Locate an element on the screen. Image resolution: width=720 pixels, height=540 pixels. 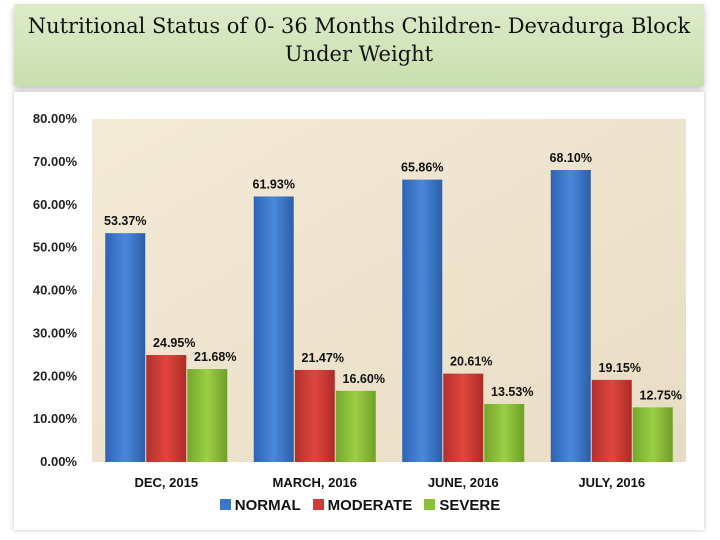
y-tick-label: 10.00% is located at coordinates (55, 418).